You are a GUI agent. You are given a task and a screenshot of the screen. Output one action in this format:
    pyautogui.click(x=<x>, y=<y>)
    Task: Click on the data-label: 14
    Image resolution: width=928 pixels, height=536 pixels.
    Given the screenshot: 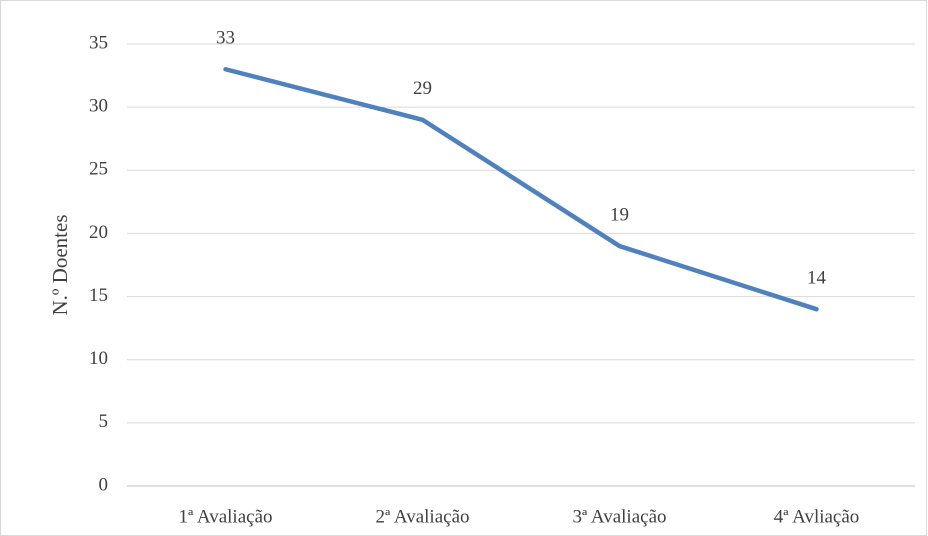 What is the action you would take?
    pyautogui.click(x=817, y=278)
    